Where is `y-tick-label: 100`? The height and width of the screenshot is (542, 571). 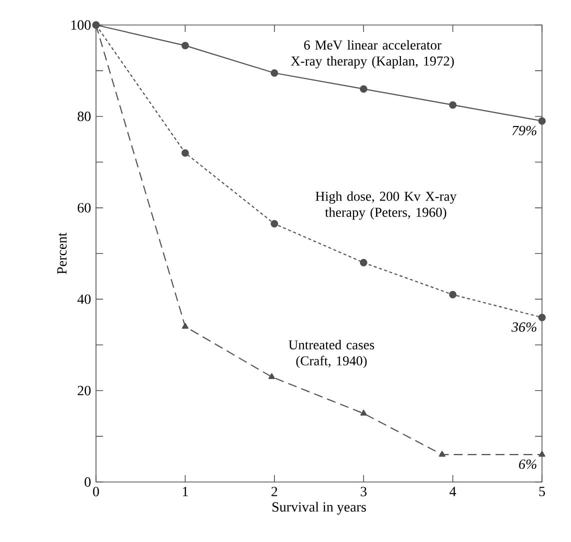 y-tick-label: 100 is located at coordinates (81, 25).